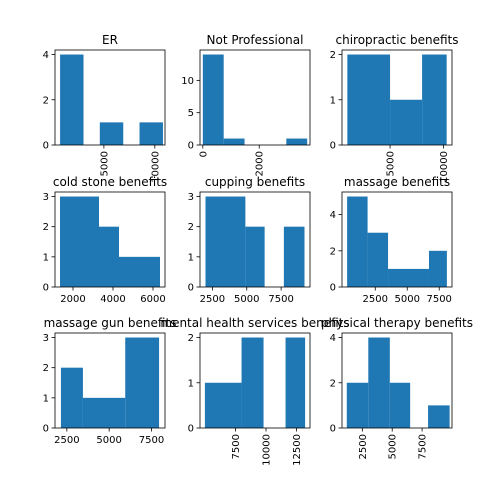  I want to click on histogram-panel: 0 1 2 3 2000 4000 6000 cold stone benefits, so click(105, 240).